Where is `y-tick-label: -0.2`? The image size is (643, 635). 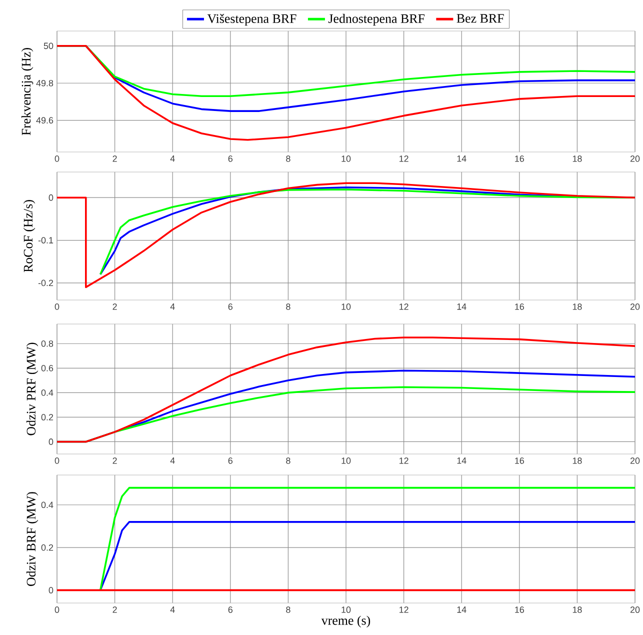 y-tick-label: -0.2 is located at coordinates (46, 283).